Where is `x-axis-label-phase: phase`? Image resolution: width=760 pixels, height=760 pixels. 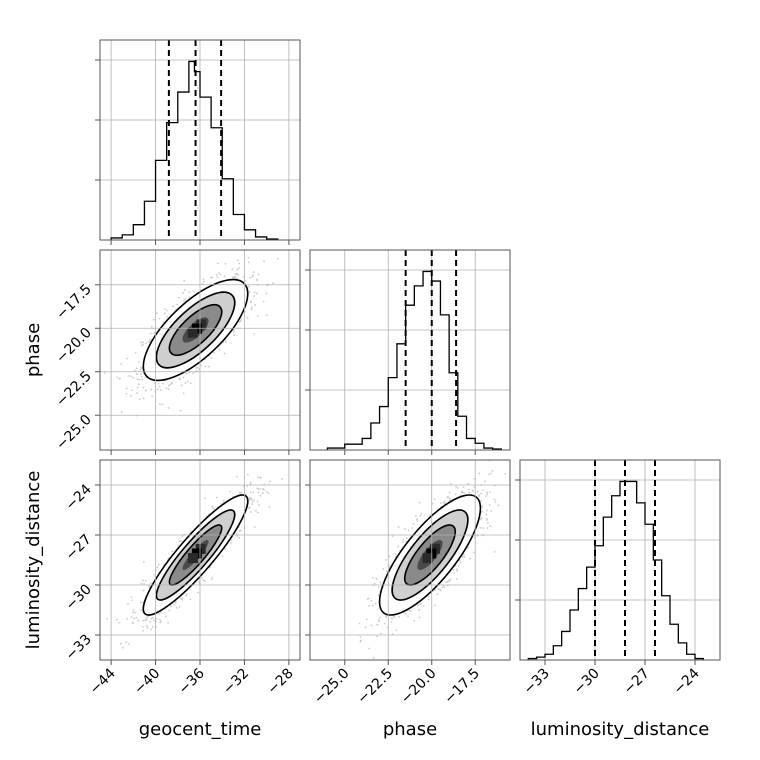 x-axis-label-phase: phase is located at coordinates (410, 729).